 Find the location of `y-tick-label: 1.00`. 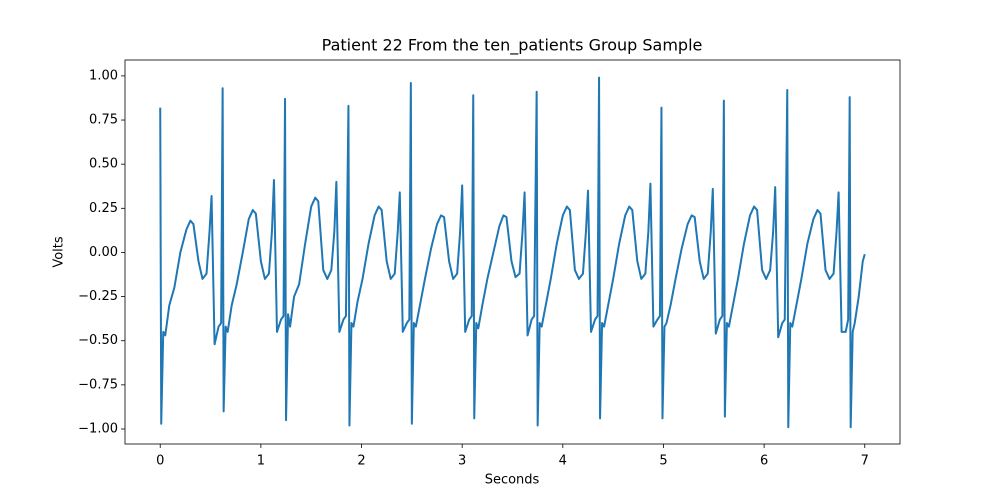

y-tick-label: 1.00 is located at coordinates (103, 75).